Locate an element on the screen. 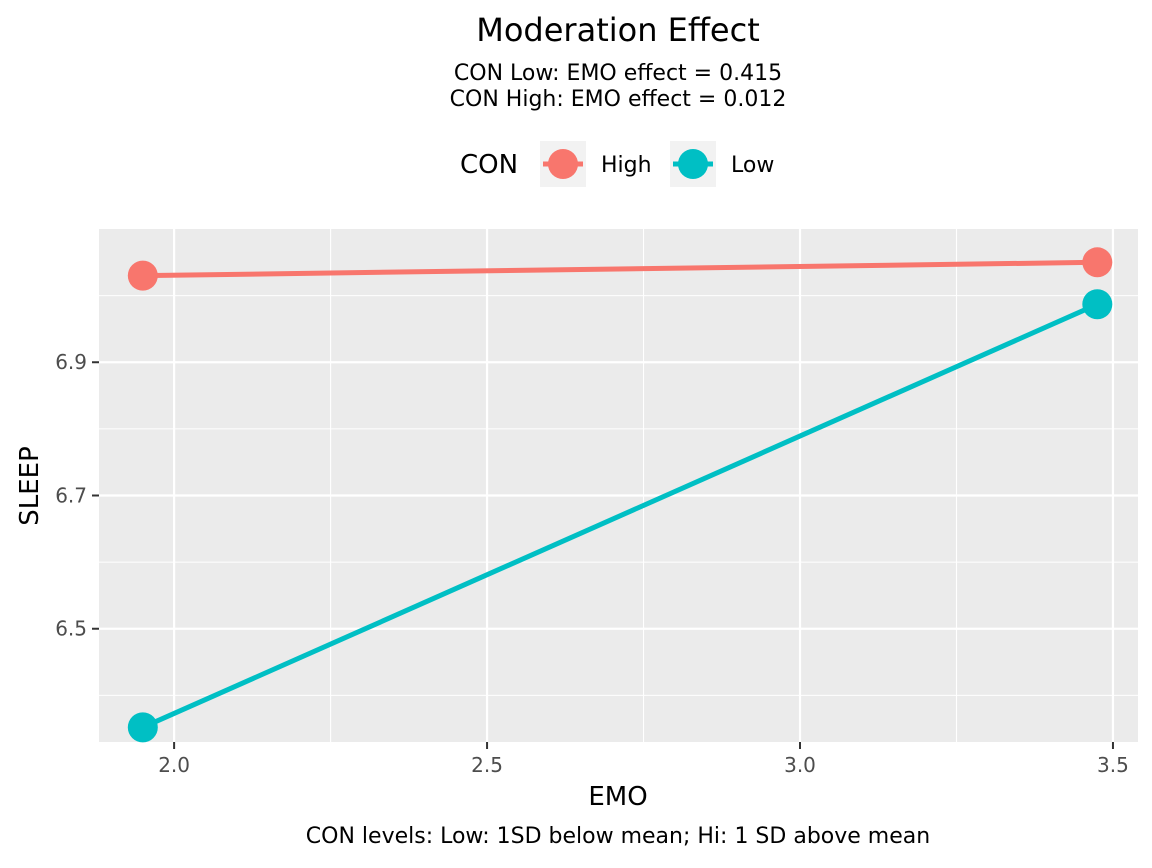 This screenshot has height=868, width=1152. y-tick-label: 6.7 is located at coordinates (71, 495).